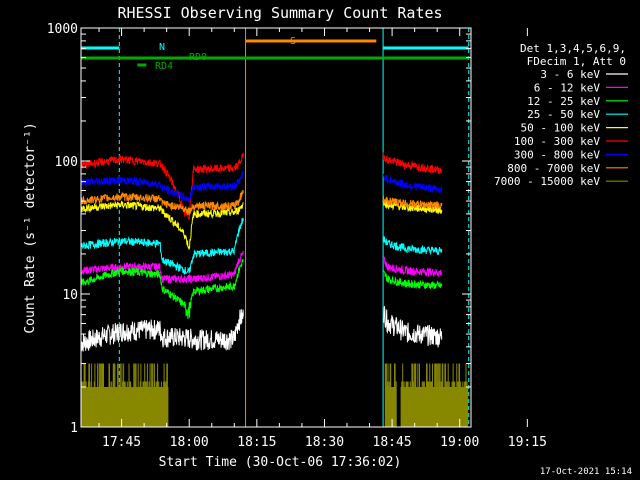  What do you see at coordinates (576, 61) in the screenshot?
I see `legend-header-1: FDecim 1, Att 0` at bounding box center [576, 61].